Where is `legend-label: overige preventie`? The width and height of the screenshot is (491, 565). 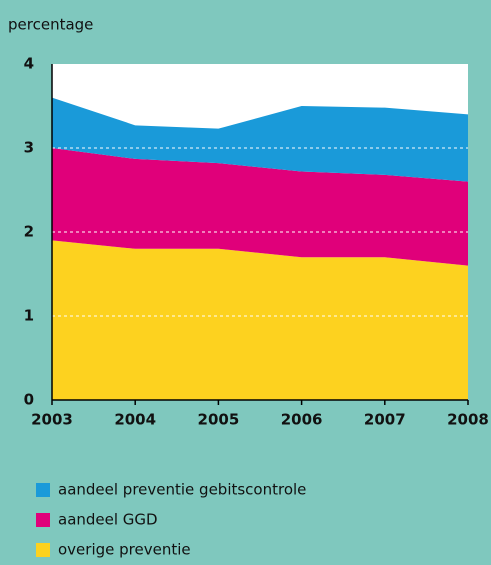
legend-label: overige preventie is located at coordinates (124, 550).